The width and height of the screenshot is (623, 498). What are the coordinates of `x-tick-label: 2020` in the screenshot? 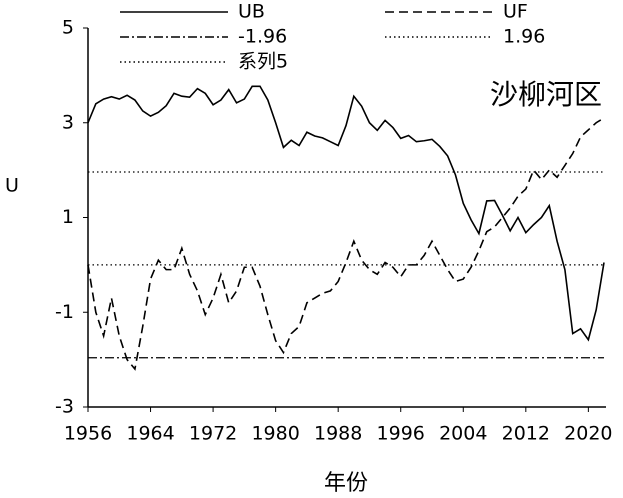 It's located at (588, 434).